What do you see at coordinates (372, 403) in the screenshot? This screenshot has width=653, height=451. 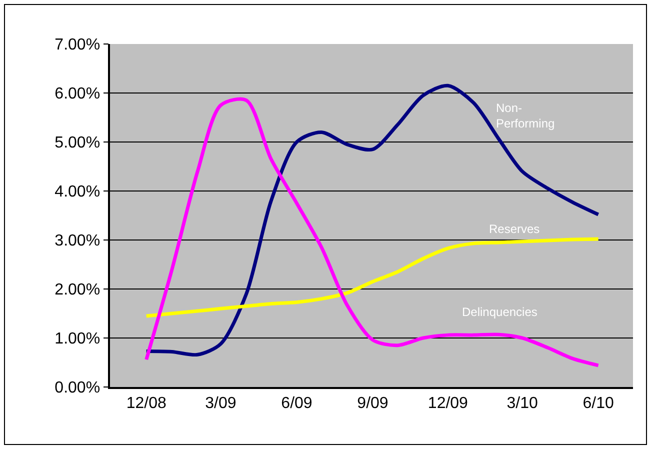 I see `x-tick-label: 9/09` at bounding box center [372, 403].